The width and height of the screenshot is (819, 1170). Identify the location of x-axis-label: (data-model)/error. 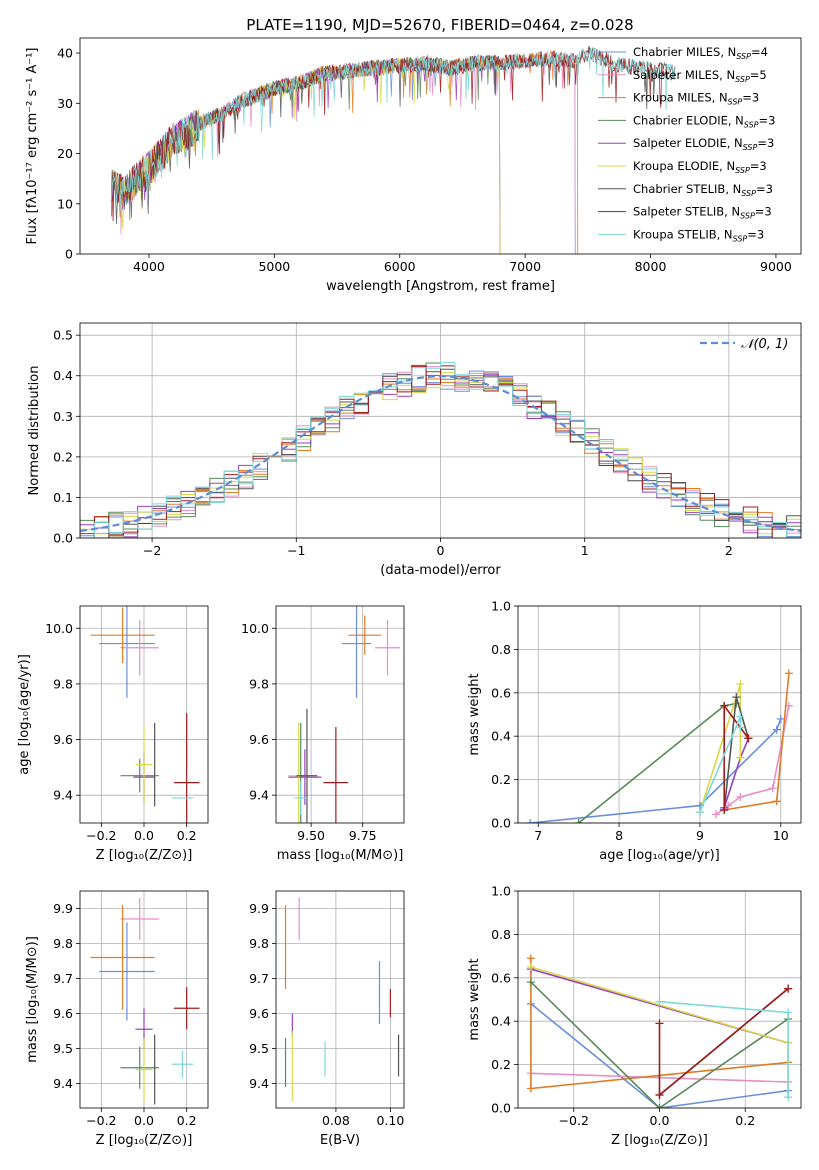
(440, 570).